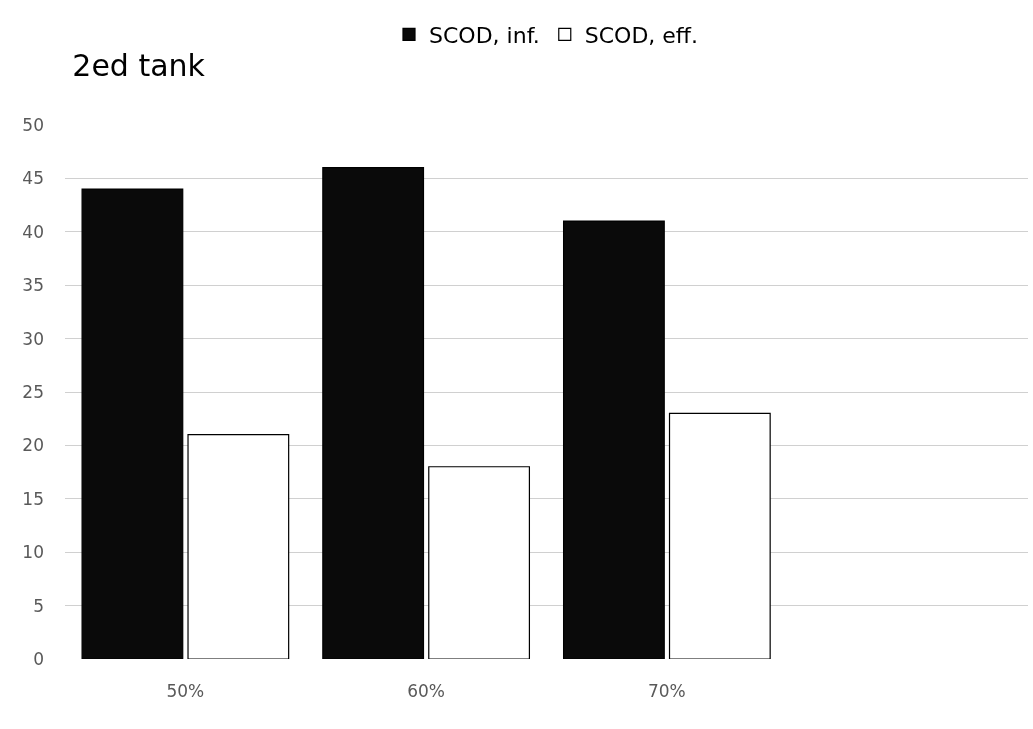 This screenshot has height=729, width=1033. Describe the element at coordinates (484, 35) in the screenshot. I see `legend-label: SCOD, inf.` at that location.